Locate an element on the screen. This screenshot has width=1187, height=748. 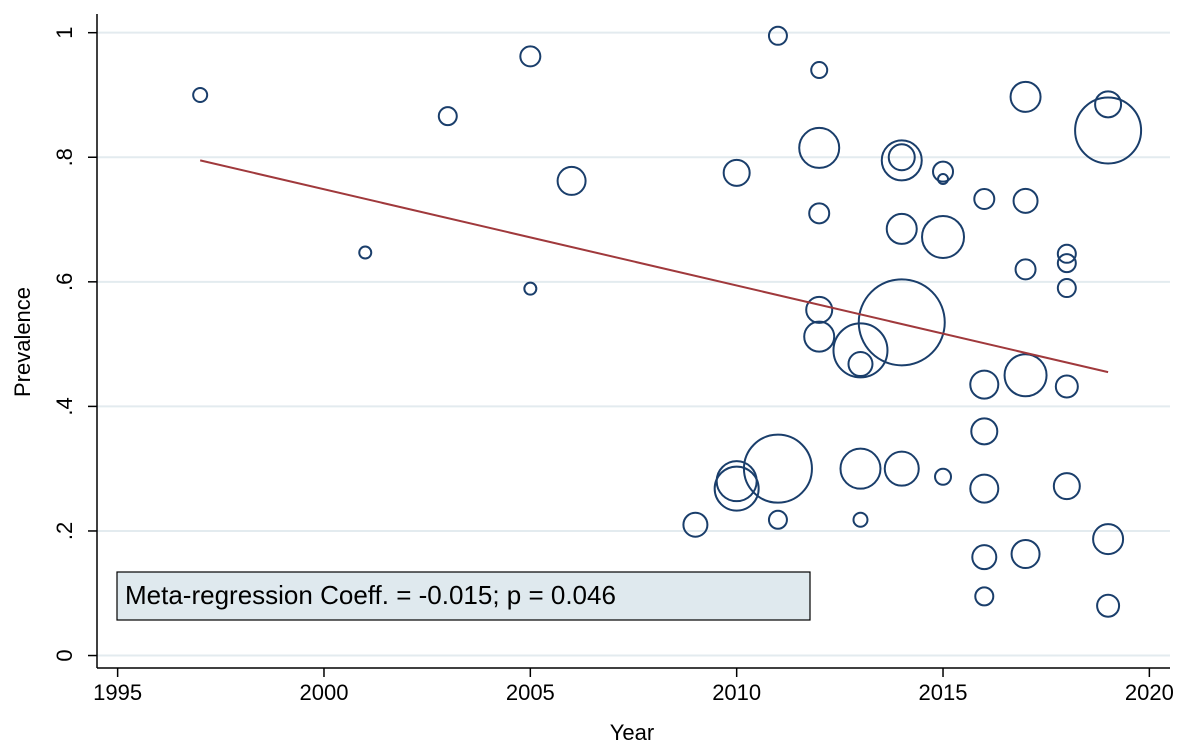
x-tick-label: 1995 is located at coordinates (117, 692).